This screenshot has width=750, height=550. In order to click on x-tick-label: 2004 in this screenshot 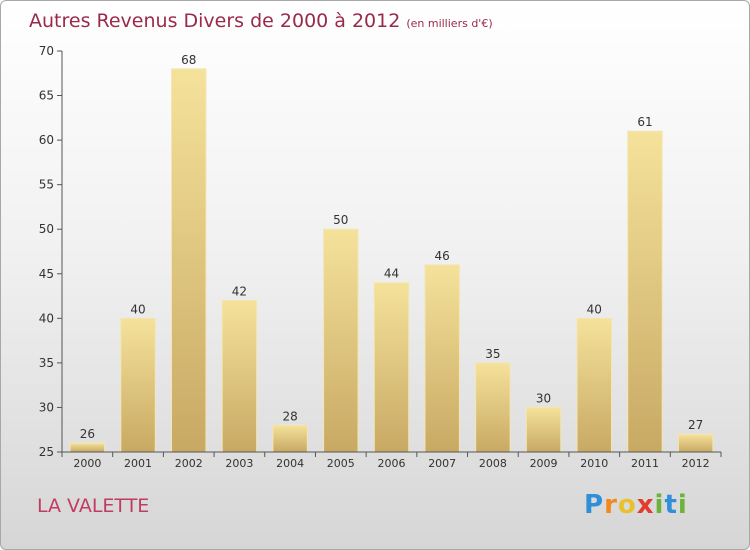, I will do `click(290, 463)`.